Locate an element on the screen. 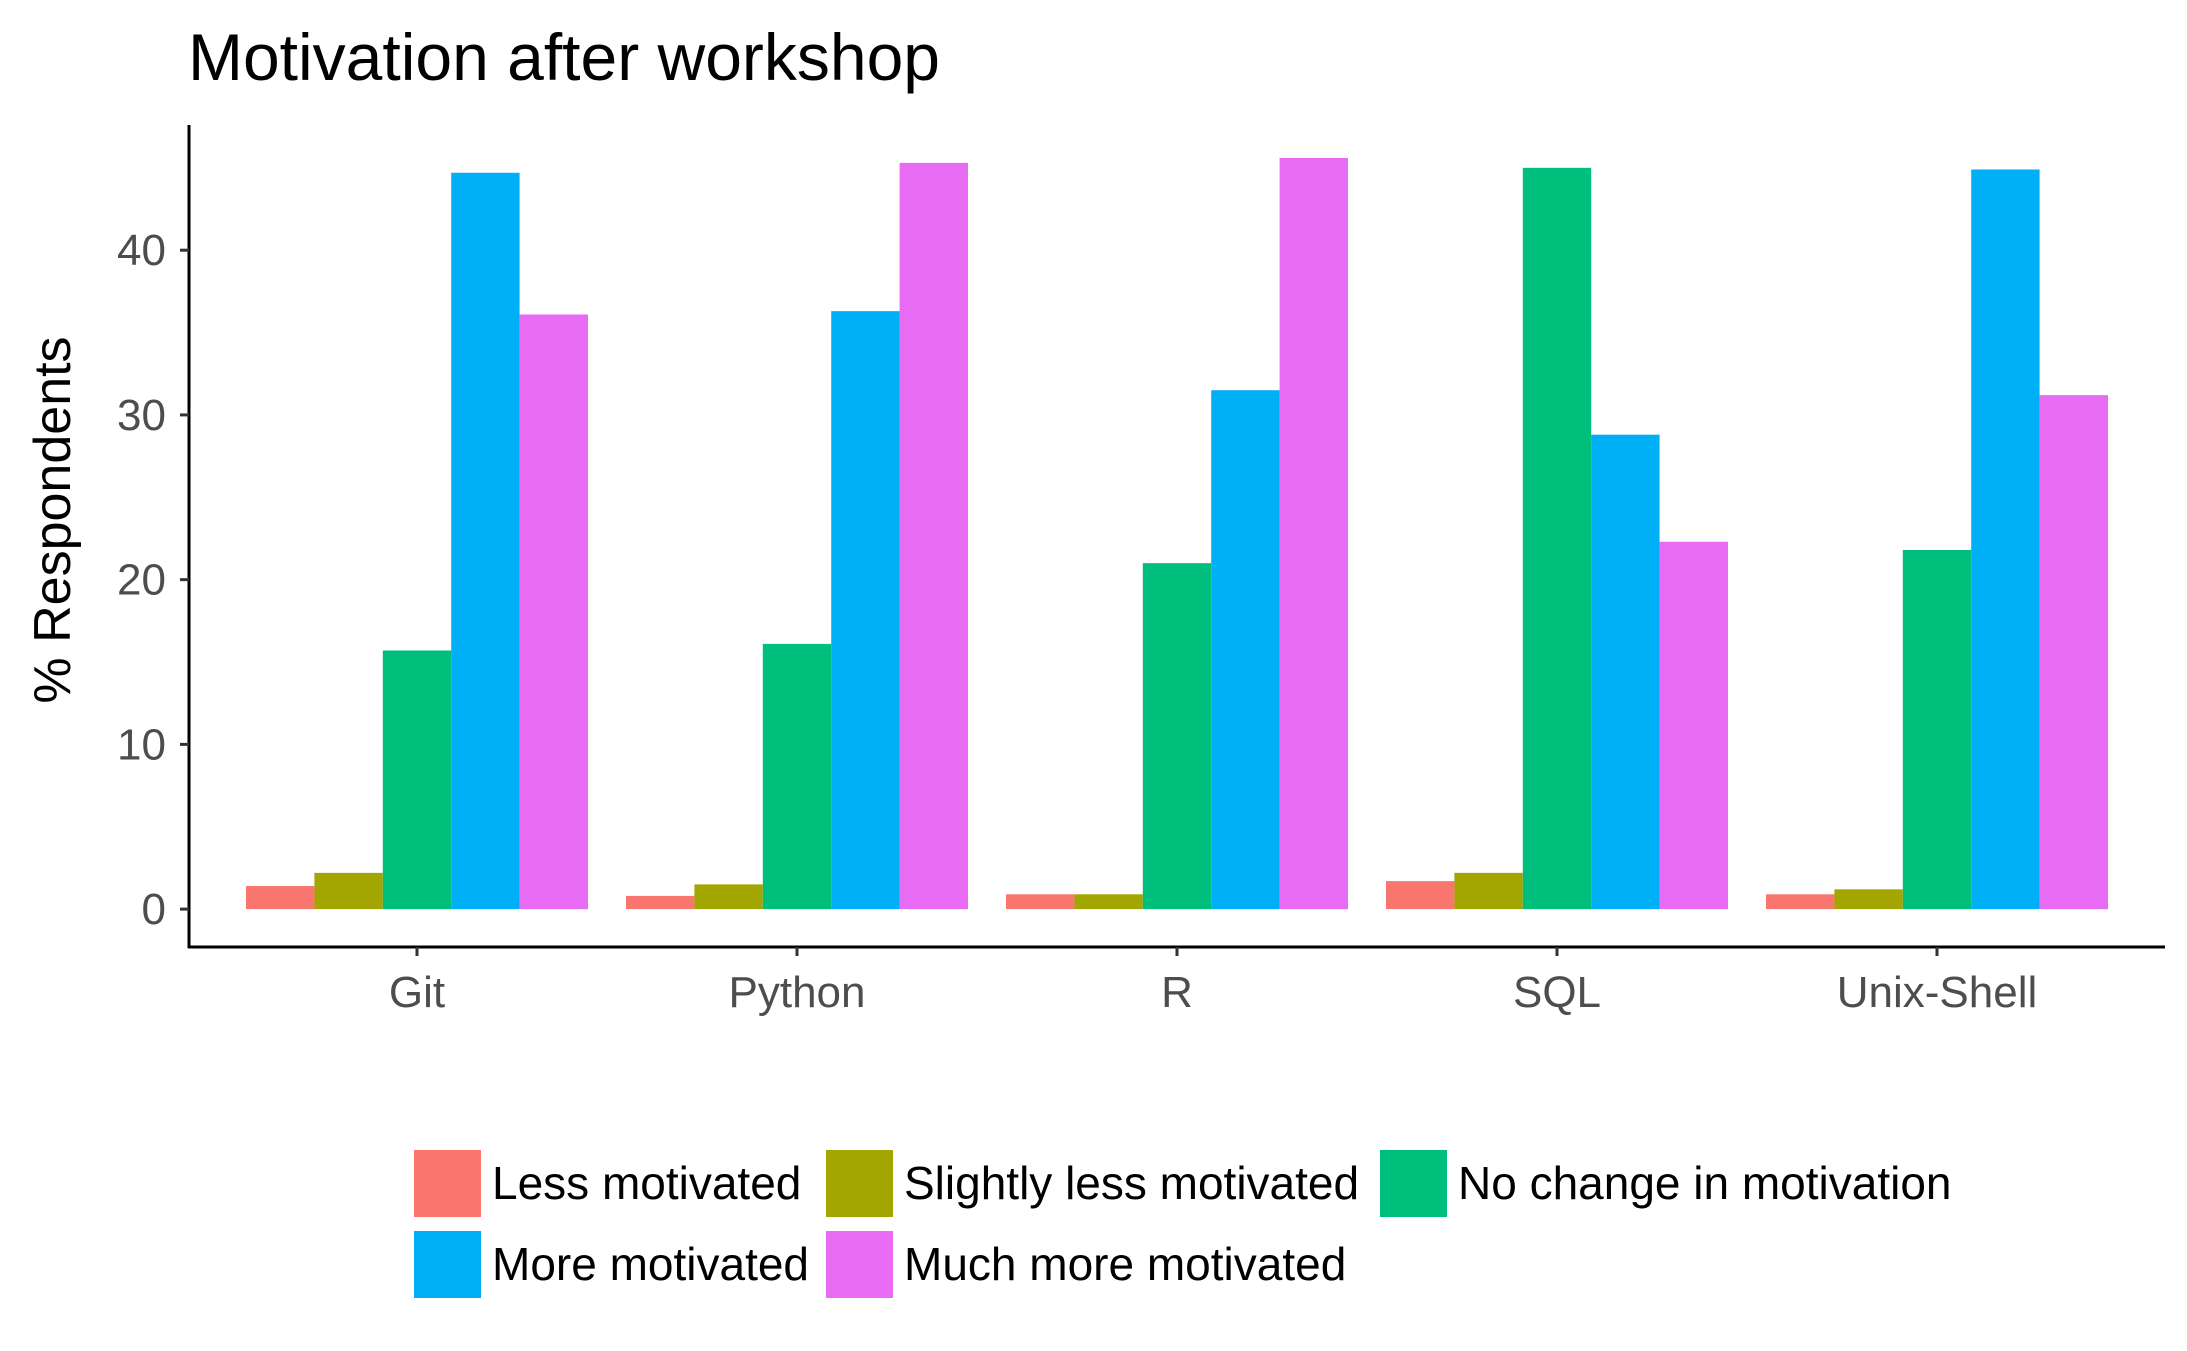  legend-label: Much more motivated is located at coordinates (1125, 1264).